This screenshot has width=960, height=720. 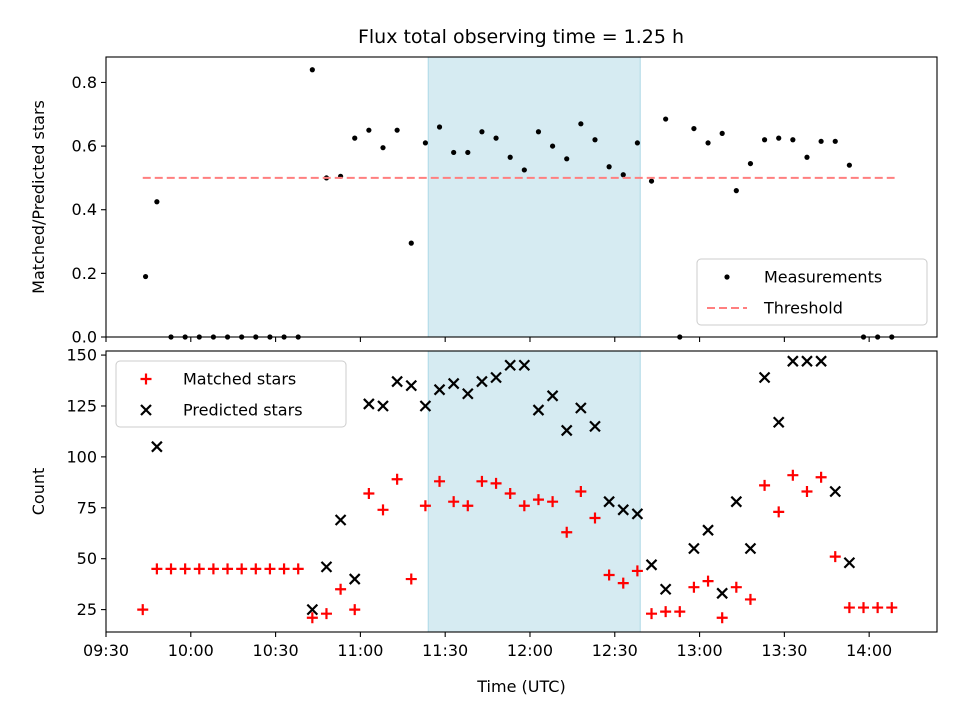 I want to click on bottom-xtick-label: 11:30, so click(x=445, y=650).